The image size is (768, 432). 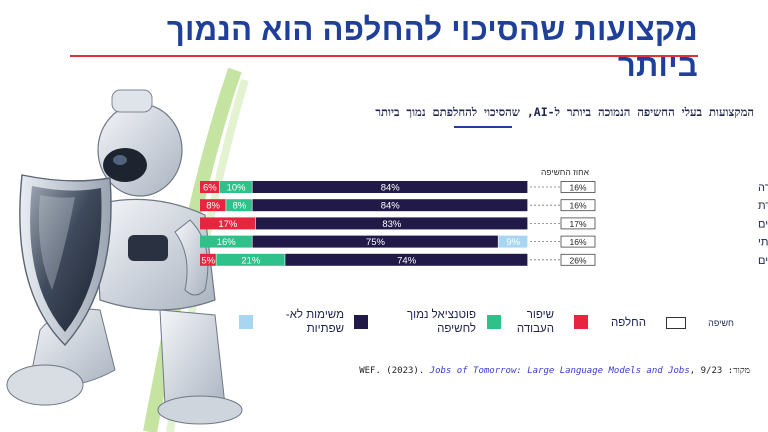 I want to click on data-label: 5%, so click(x=208, y=260).